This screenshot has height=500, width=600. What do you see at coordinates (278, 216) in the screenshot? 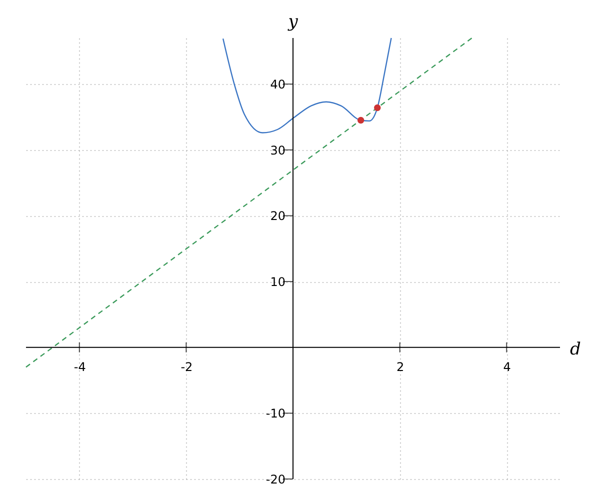
I see `y-tick-label: 20` at bounding box center [278, 216].